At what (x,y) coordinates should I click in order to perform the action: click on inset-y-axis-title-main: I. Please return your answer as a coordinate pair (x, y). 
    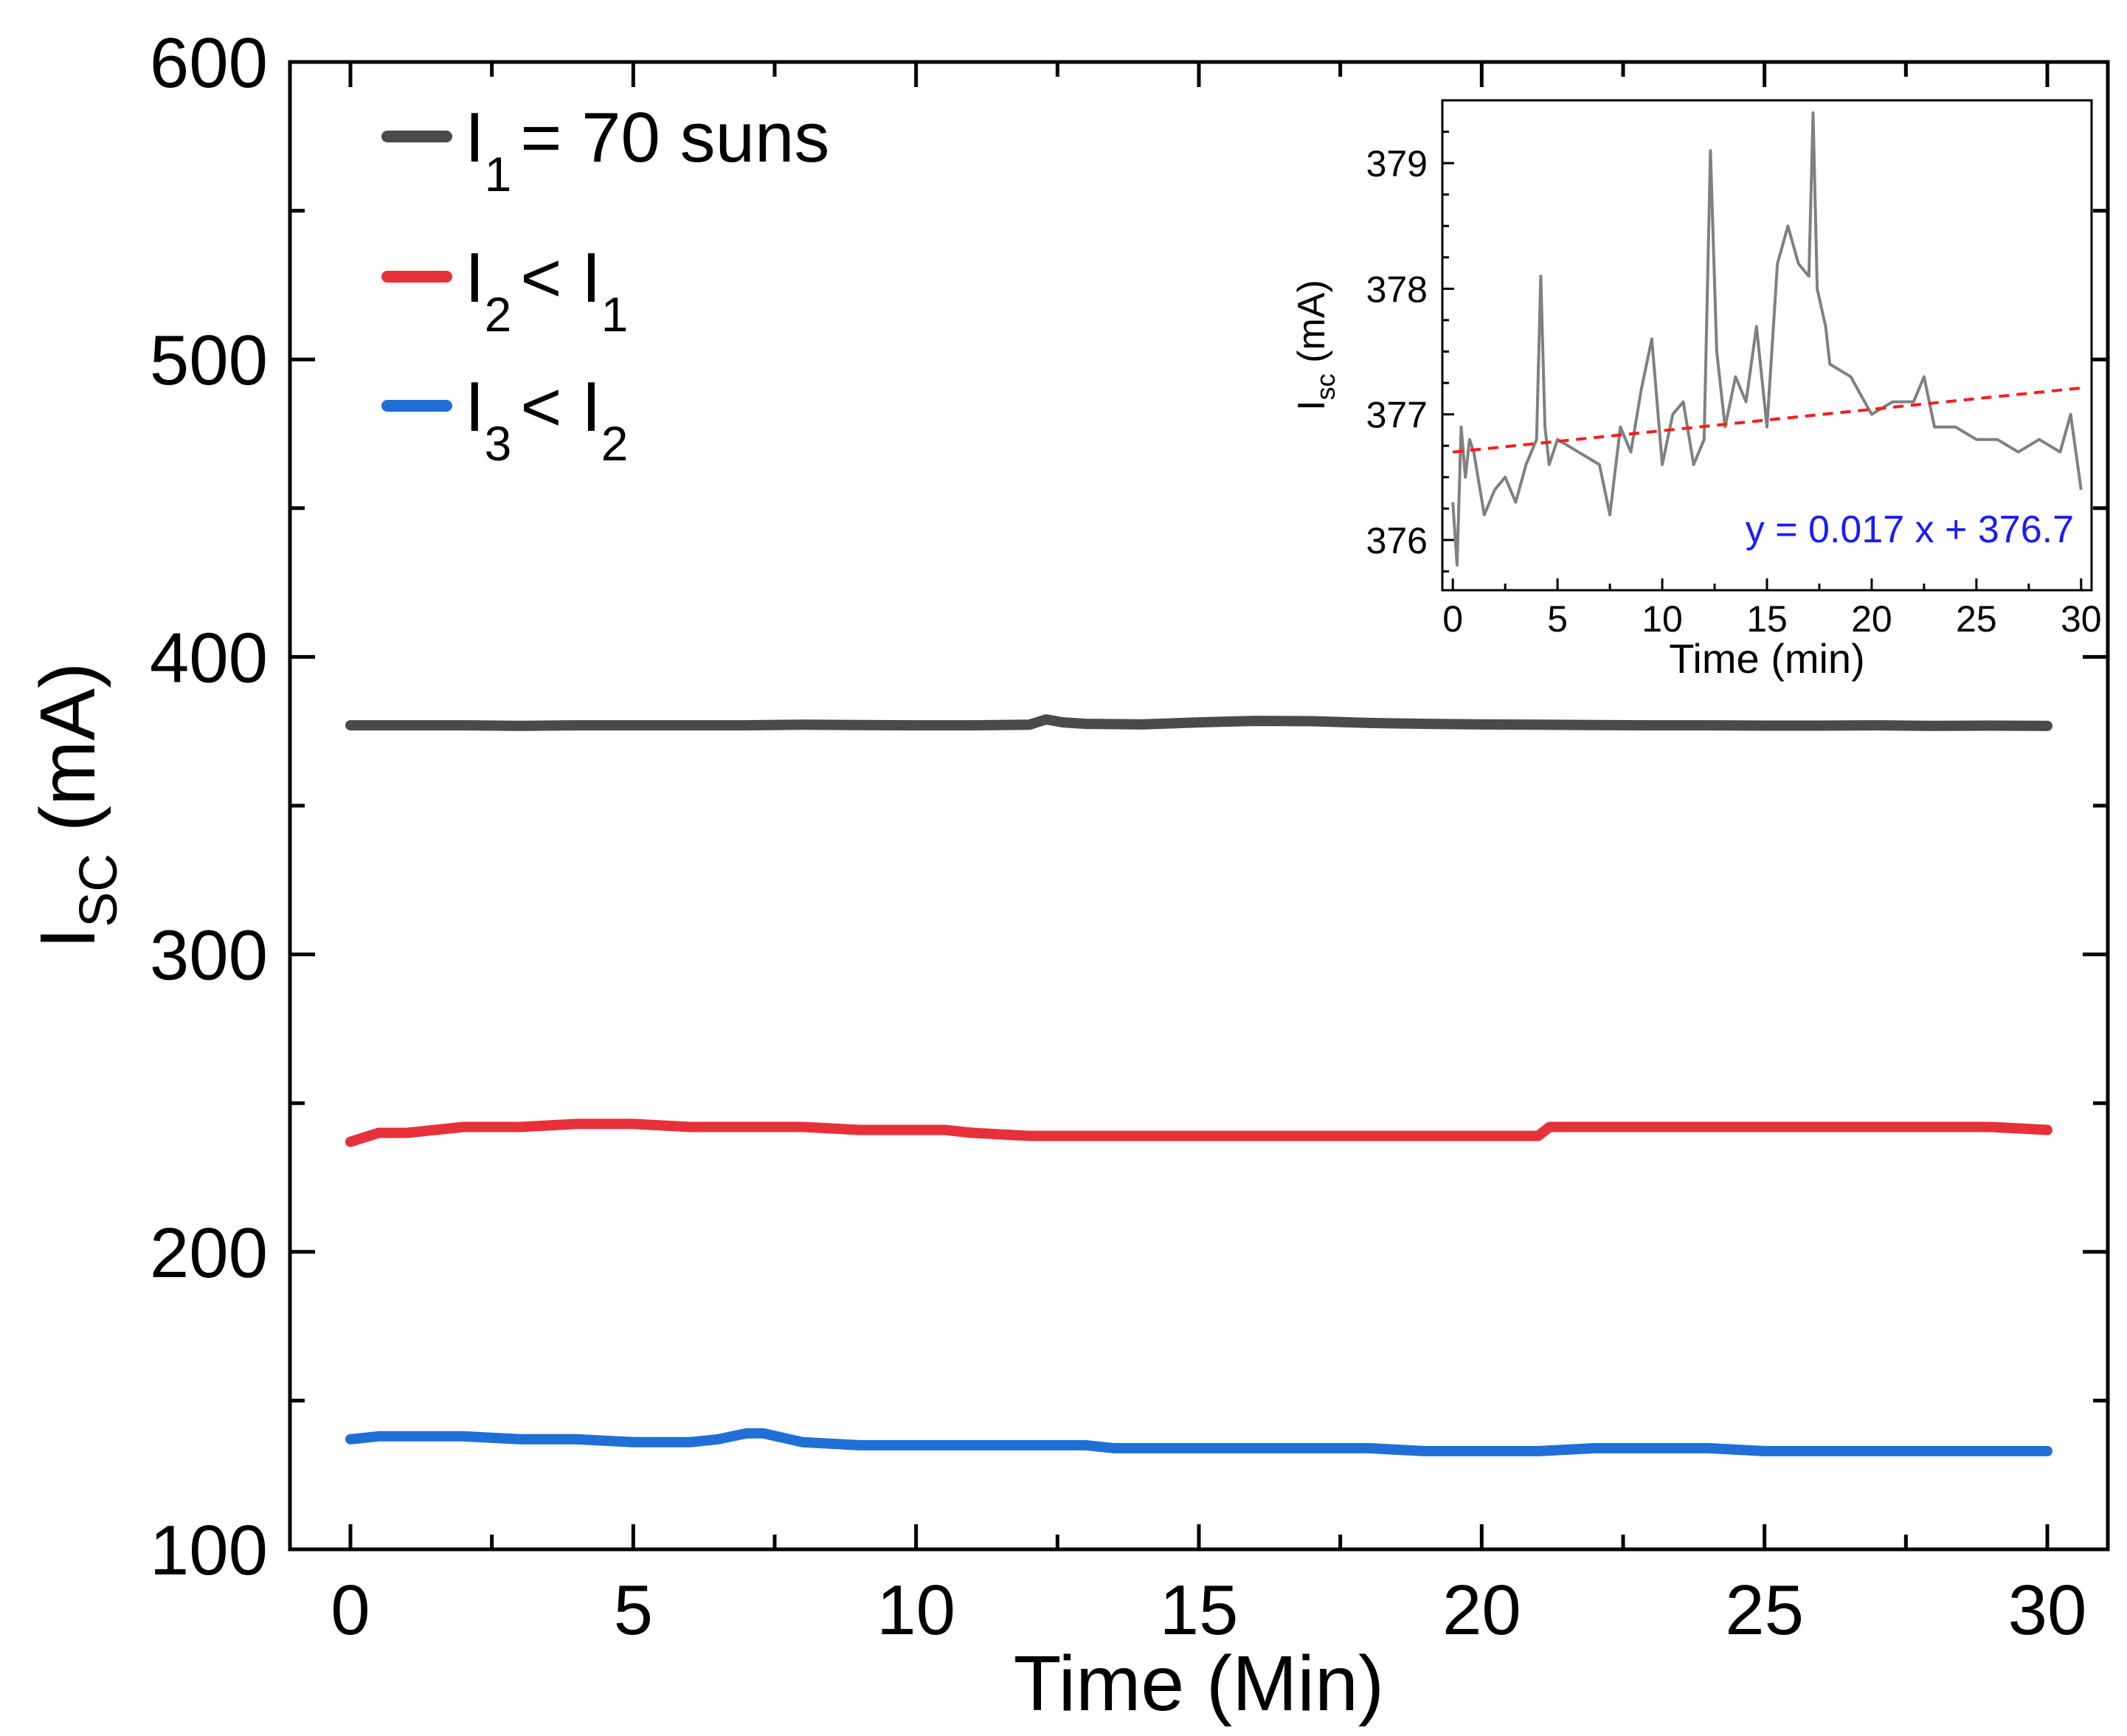
    Looking at the image, I should click on (1311, 405).